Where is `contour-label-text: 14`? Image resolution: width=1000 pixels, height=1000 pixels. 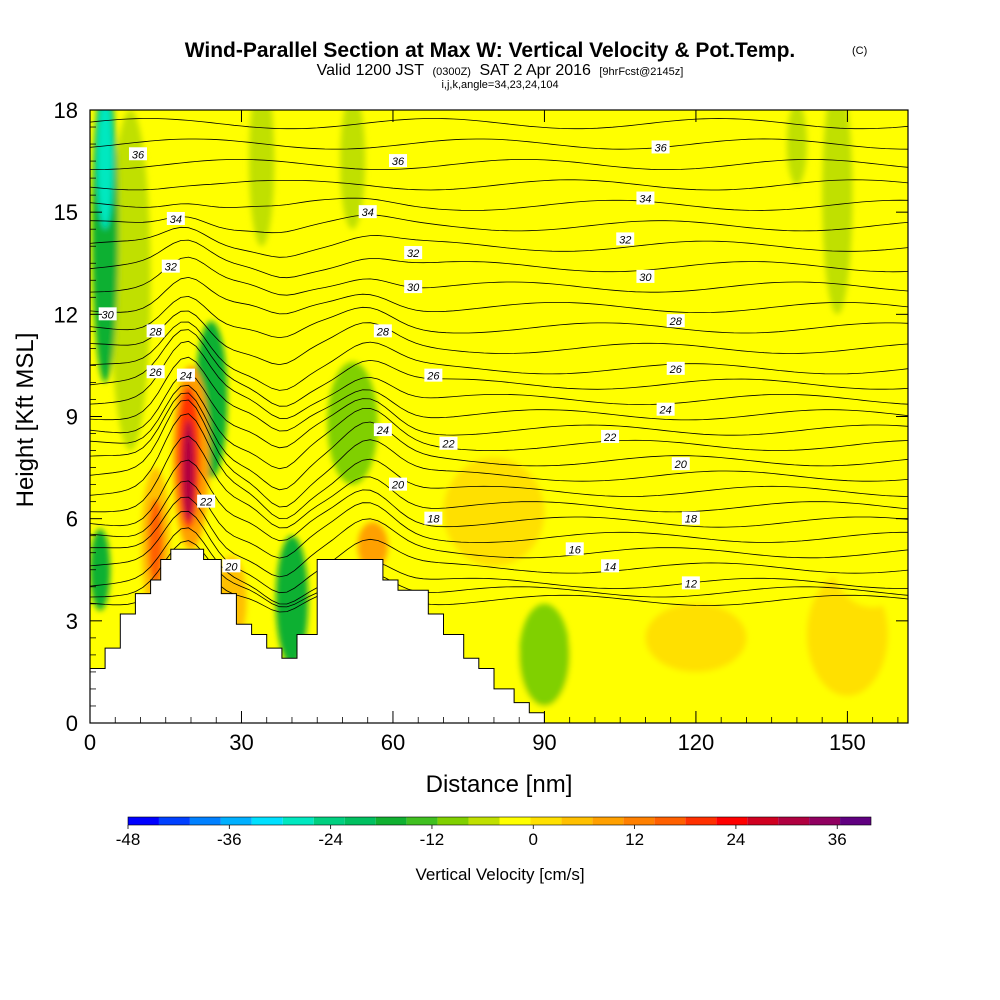
contour-label-text: 14 is located at coordinates (610, 567).